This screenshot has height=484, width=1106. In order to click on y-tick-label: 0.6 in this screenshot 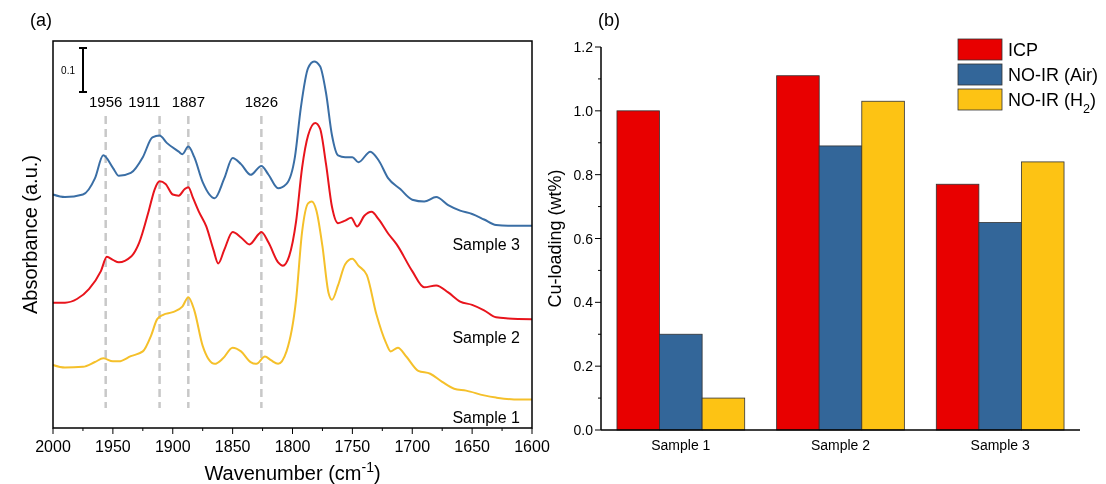, I will do `click(583, 238)`.